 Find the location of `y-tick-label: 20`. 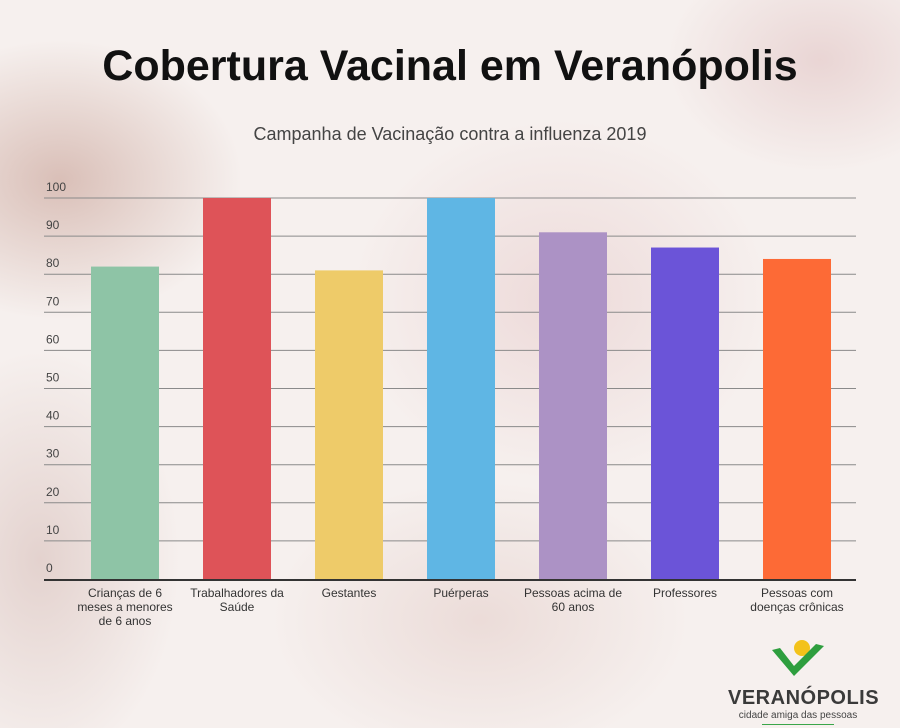

y-tick-label: 20 is located at coordinates (53, 492).